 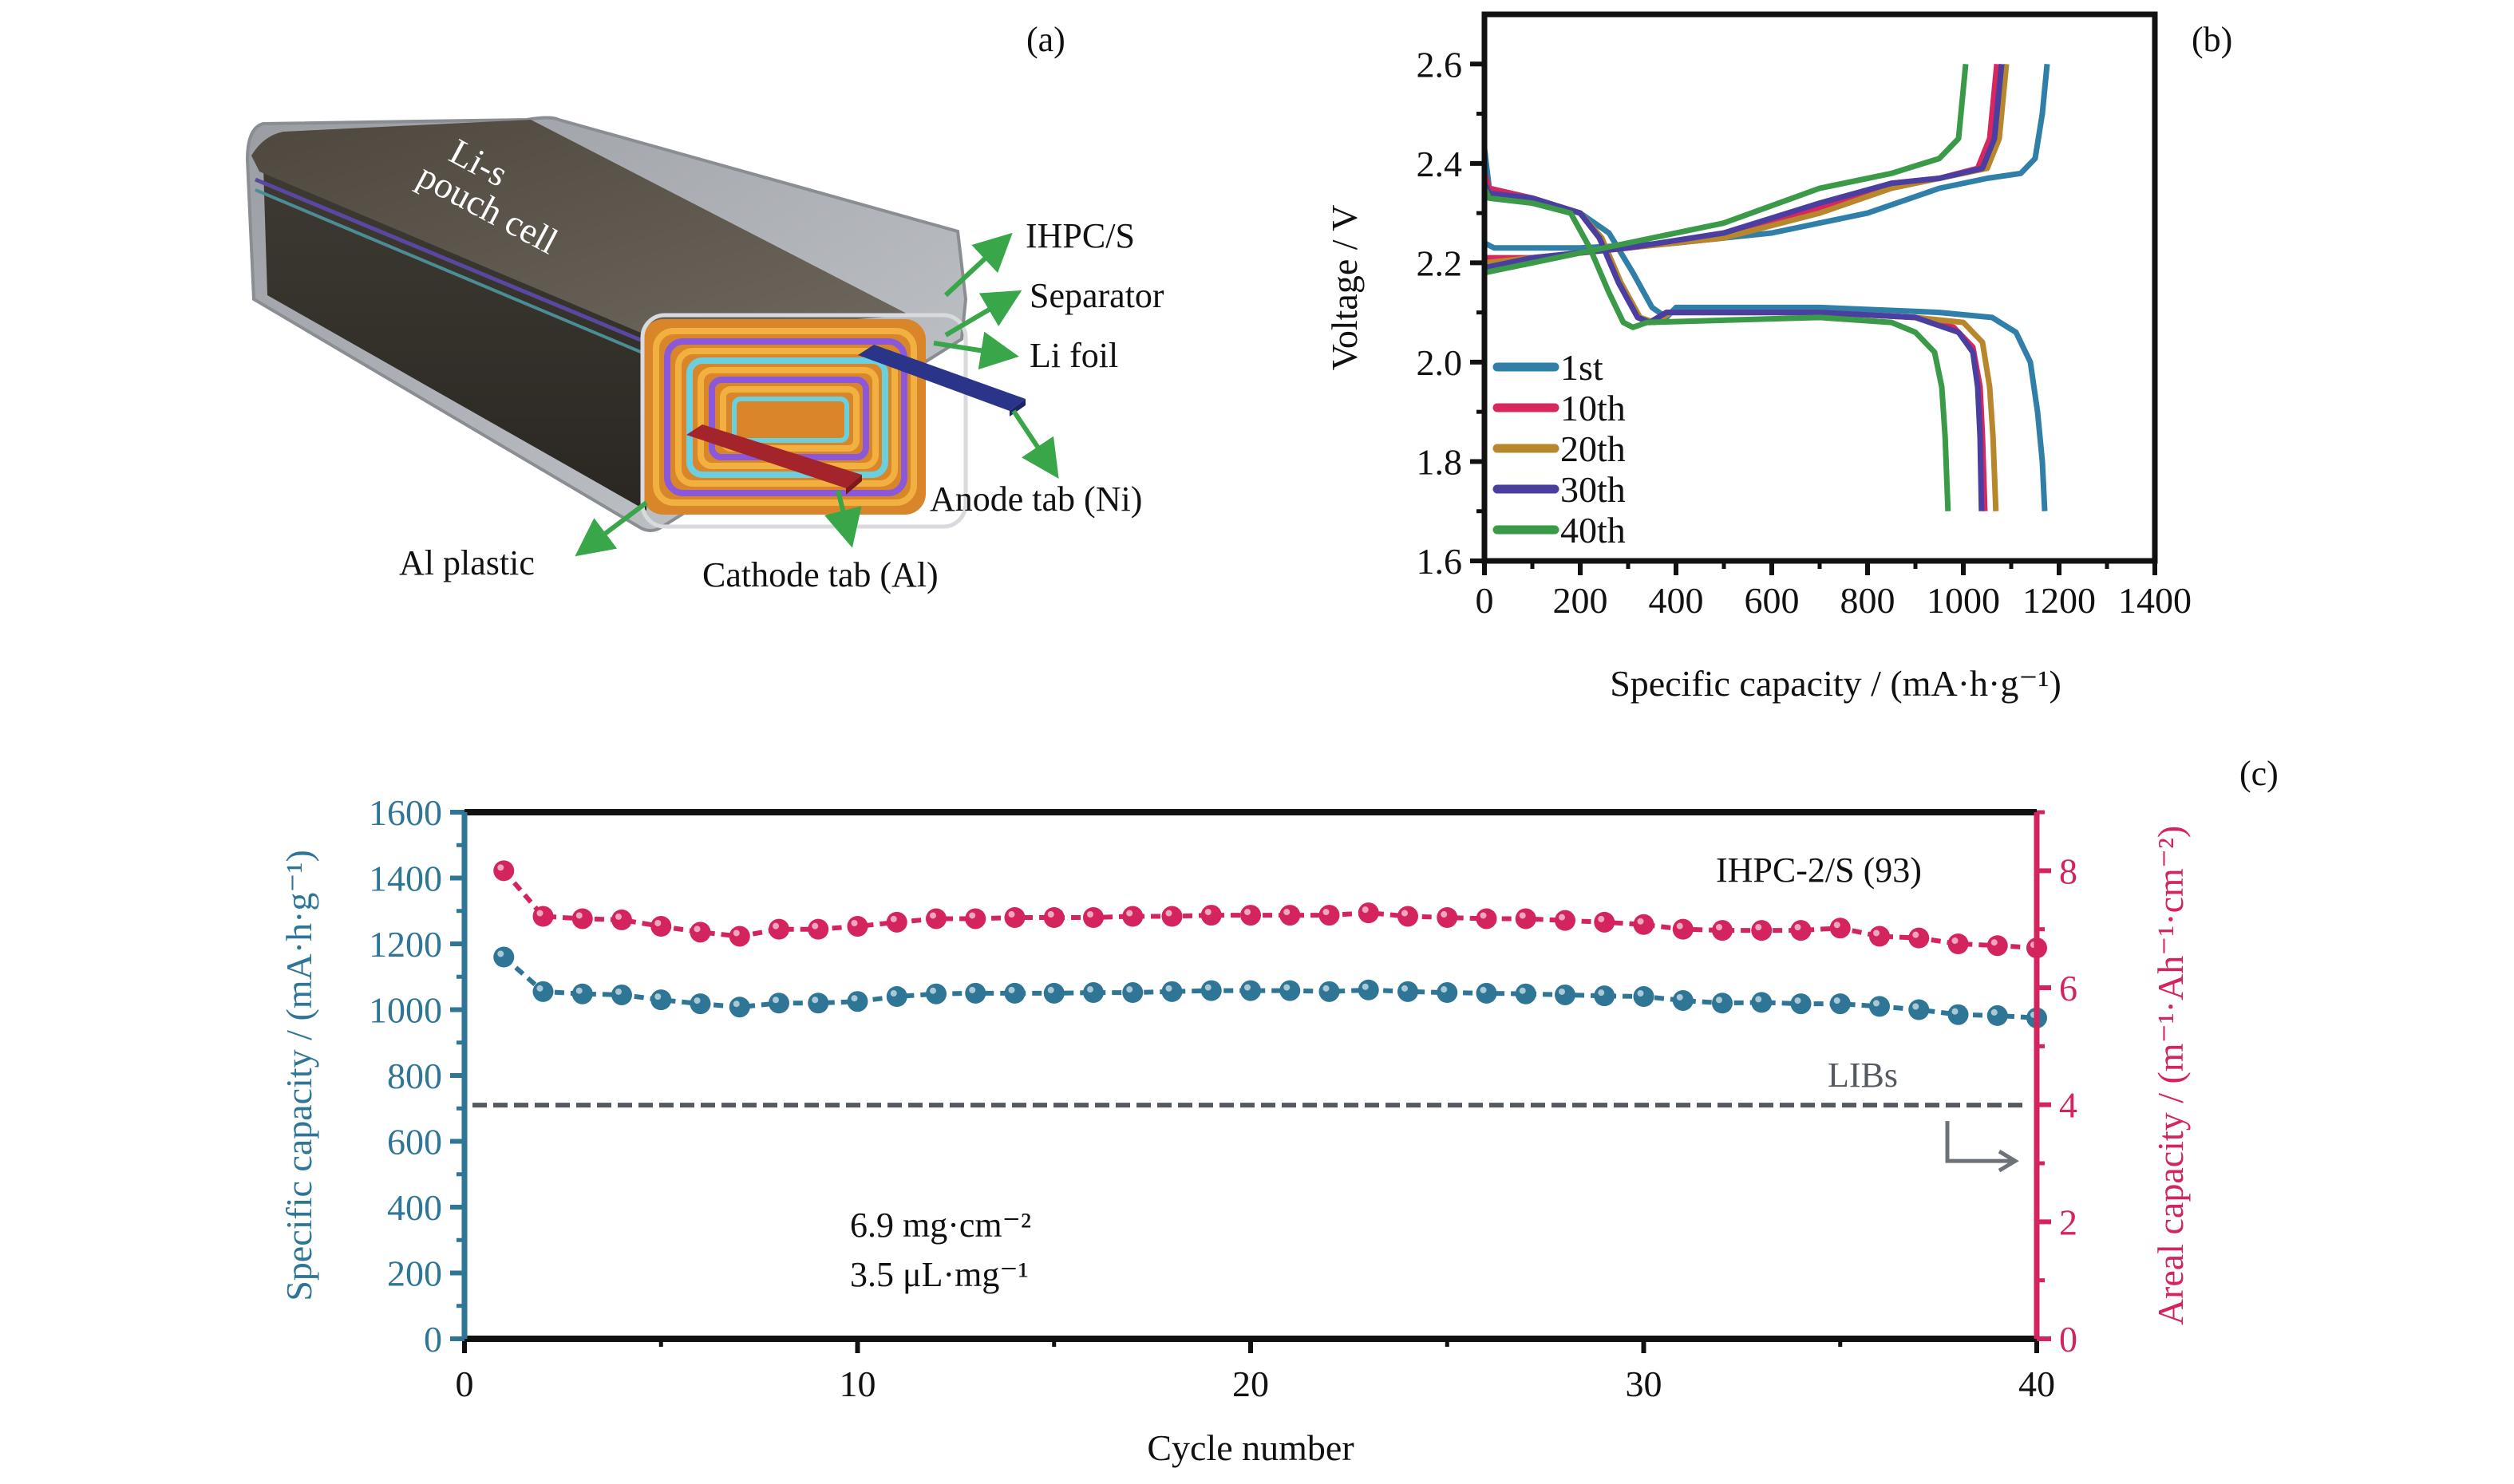 I want to click on series-40th-discharge, so click(x=1716, y=349).